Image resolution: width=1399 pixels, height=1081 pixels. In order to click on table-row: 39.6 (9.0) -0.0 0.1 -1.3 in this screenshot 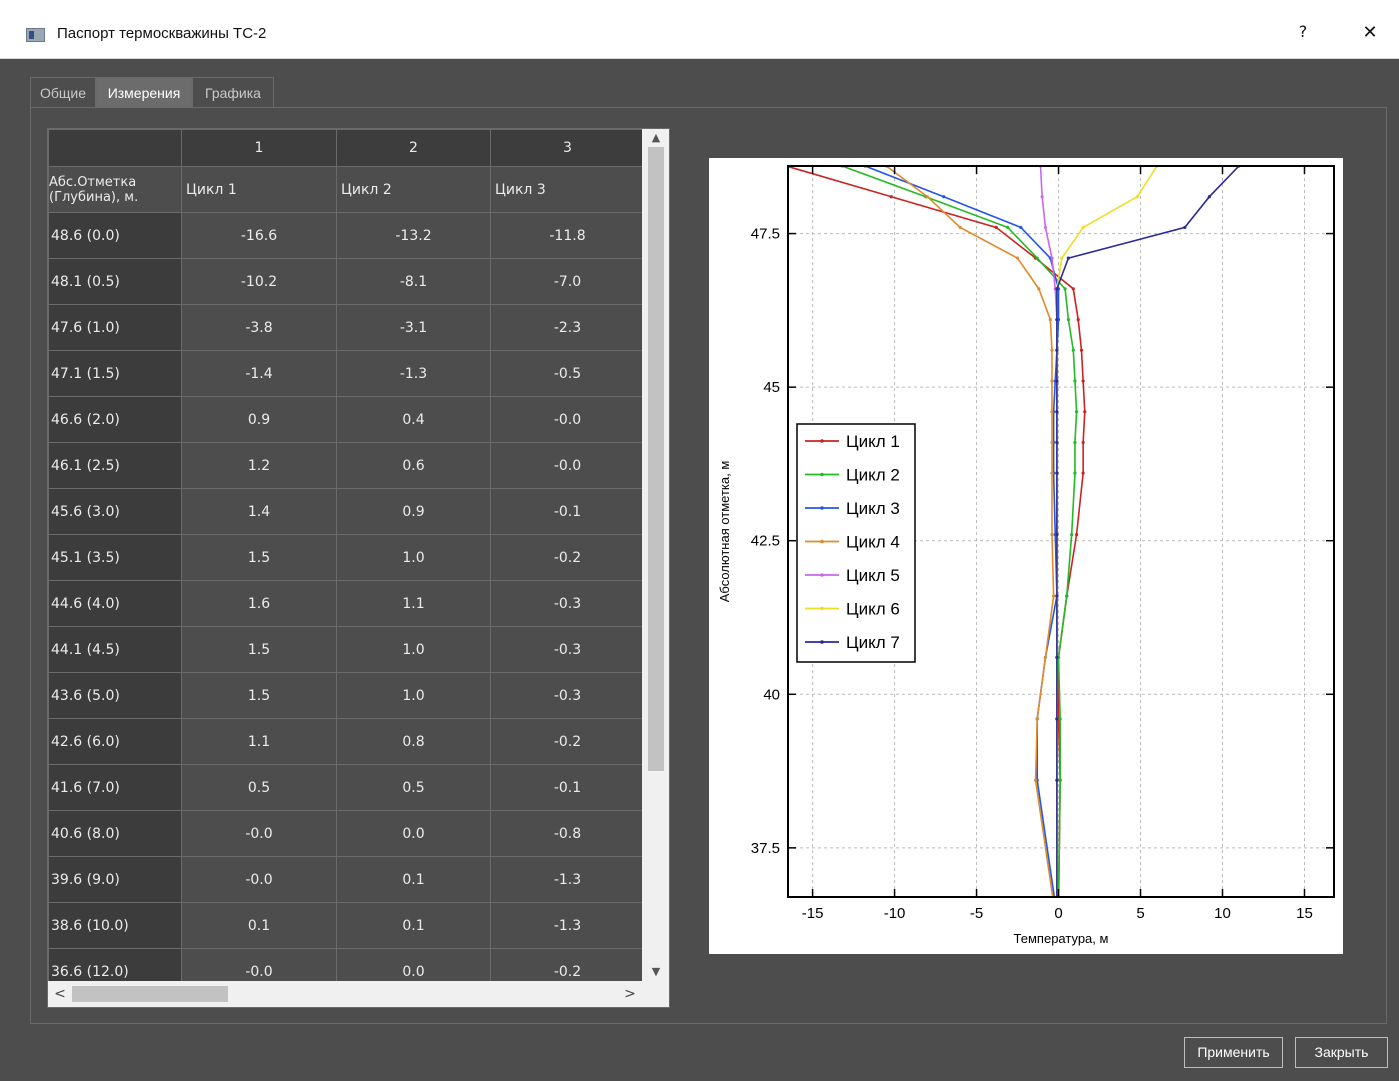, I will do `click(346, 879)`.